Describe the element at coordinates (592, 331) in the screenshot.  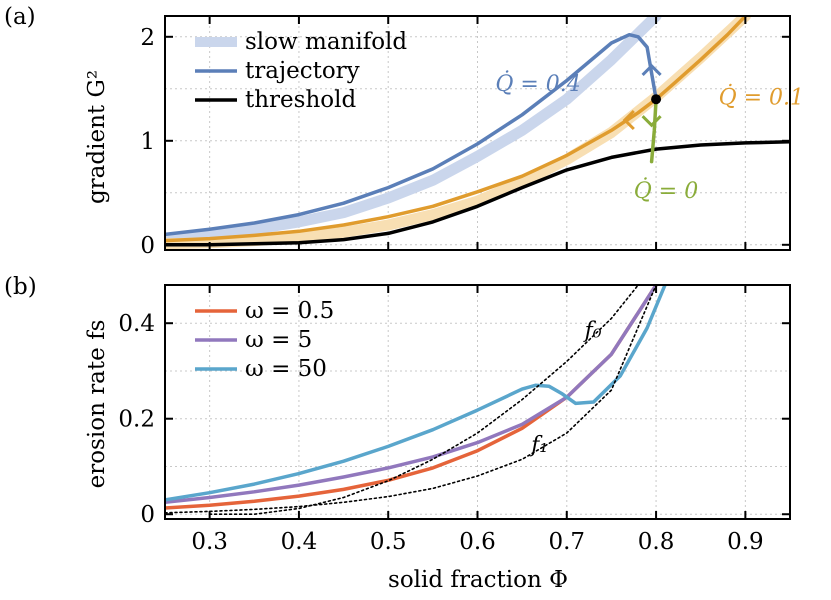
I see `annotation-0: f₀` at that location.